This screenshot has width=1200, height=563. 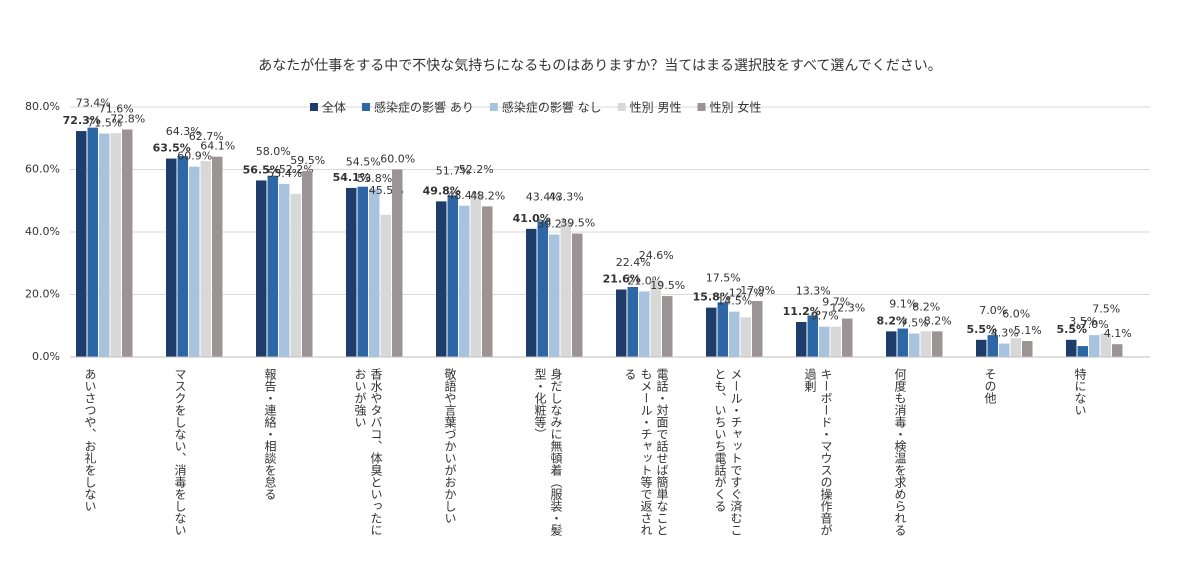 What do you see at coordinates (1071, 329) in the screenshot?
I see `value-label: 5.5%` at bounding box center [1071, 329].